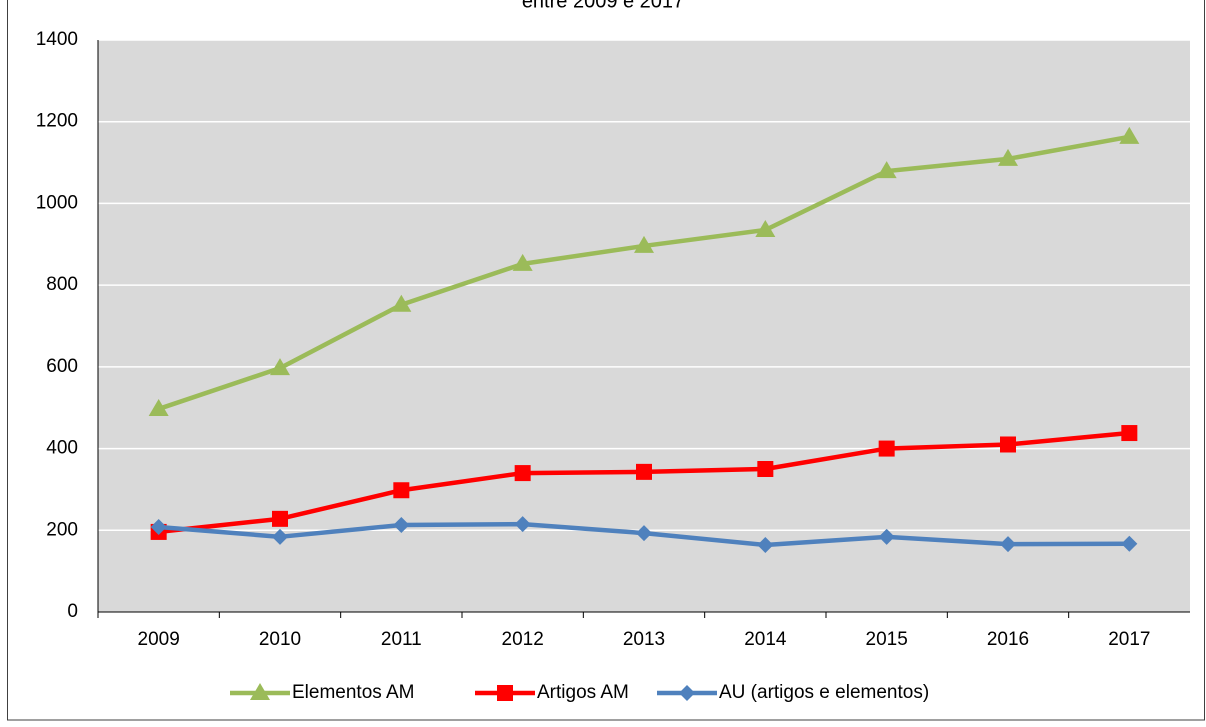  I want to click on legend-label: Artigos AM, so click(583, 692).